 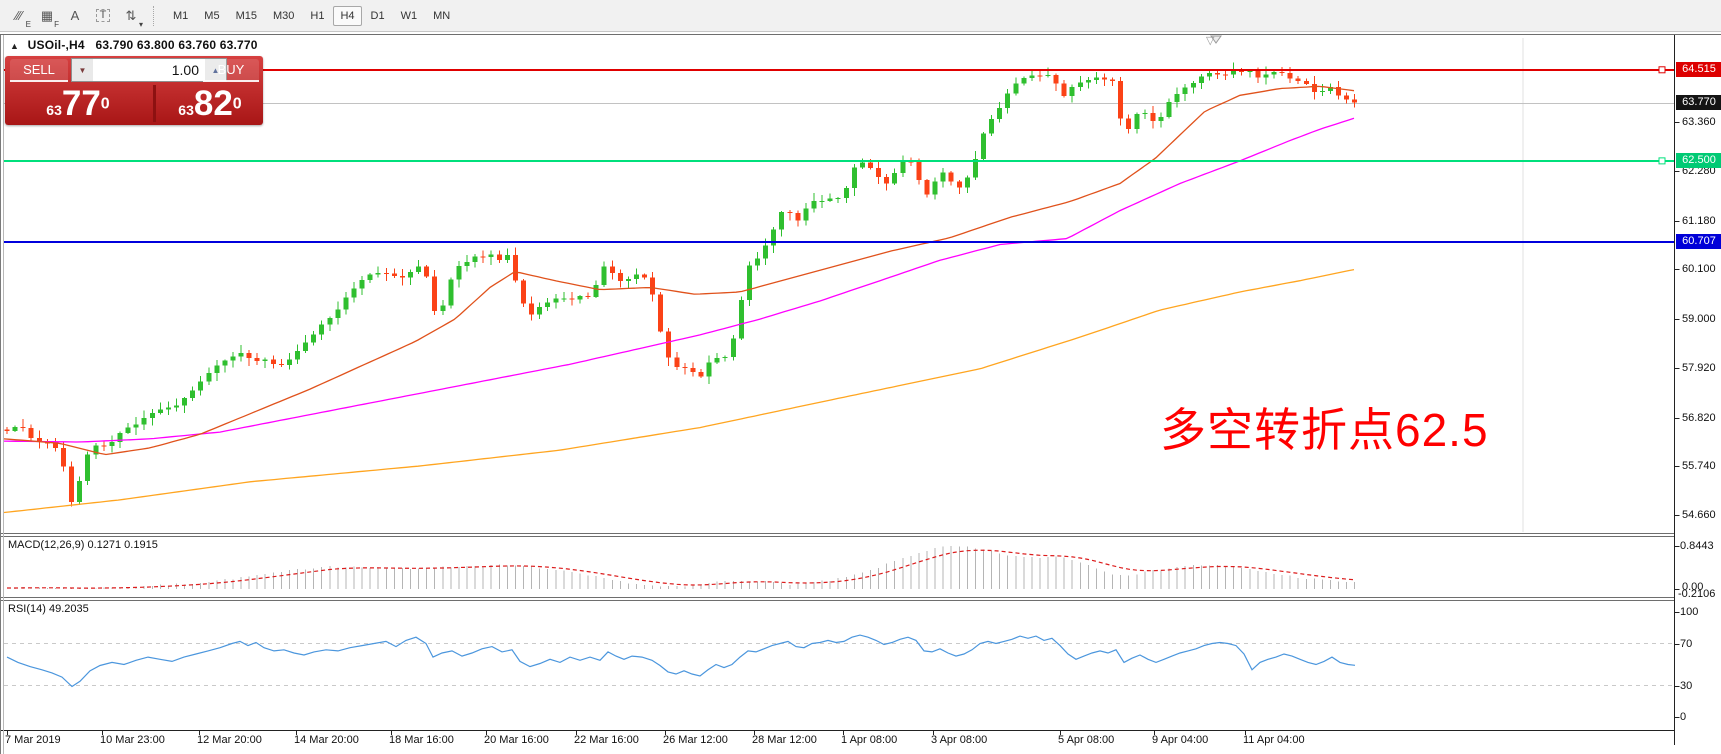 I want to click on date-tick: 18 Mar 16:00, so click(x=421, y=740).